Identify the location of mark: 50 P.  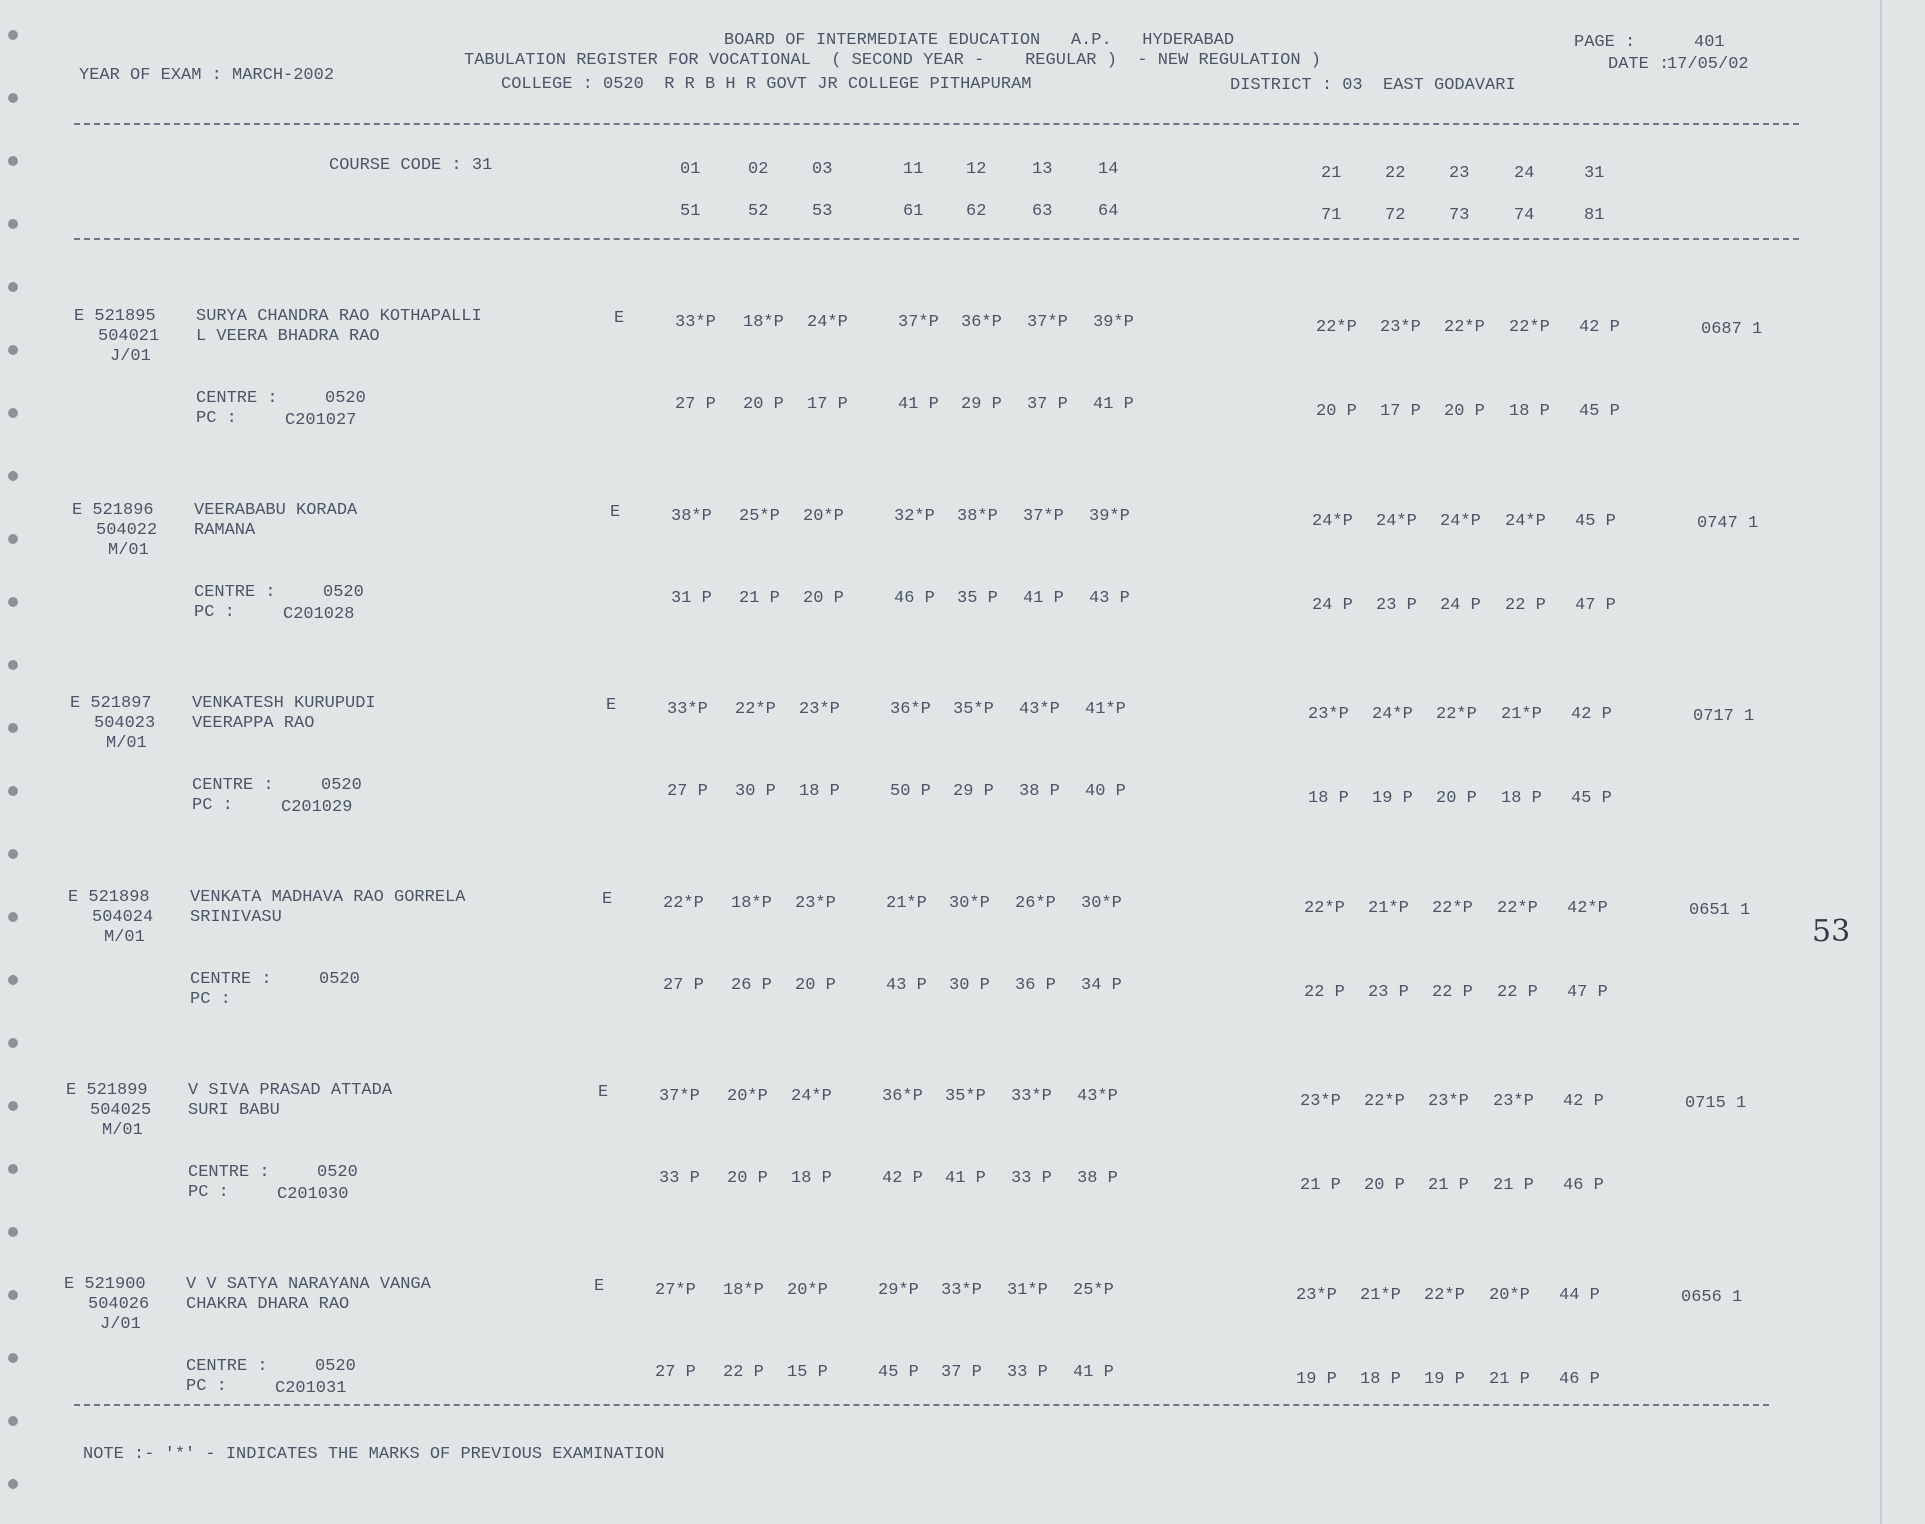
(910, 791).